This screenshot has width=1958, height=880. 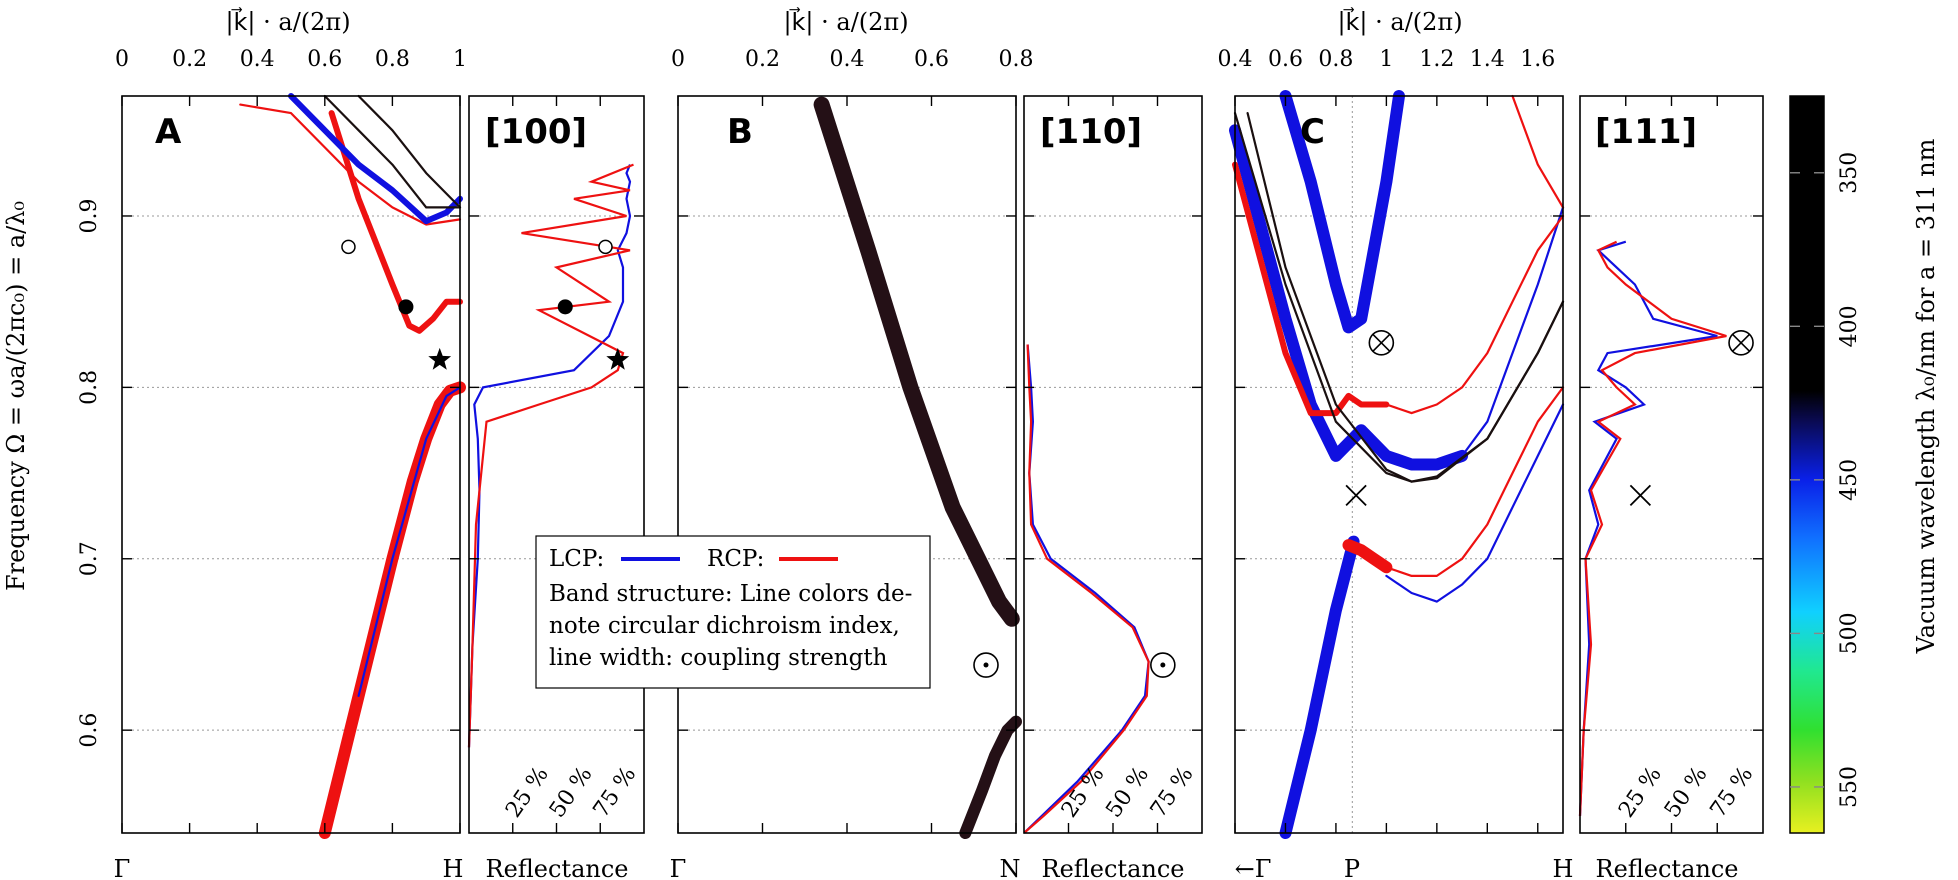 I want to click on bottom-label-gamma-c: ←Γ, so click(x=1253, y=867).